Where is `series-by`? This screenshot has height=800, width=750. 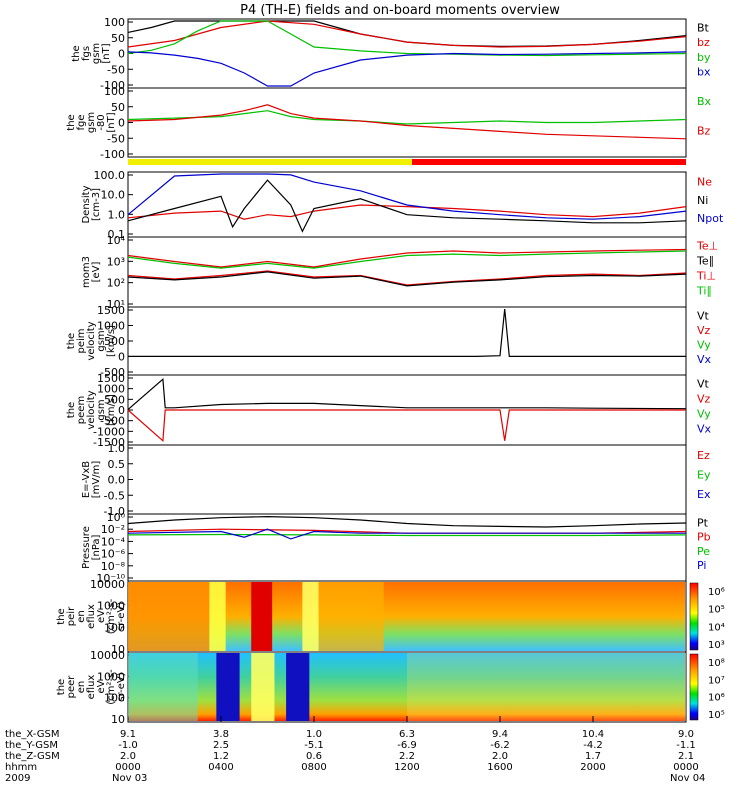 series-by is located at coordinates (407, 38).